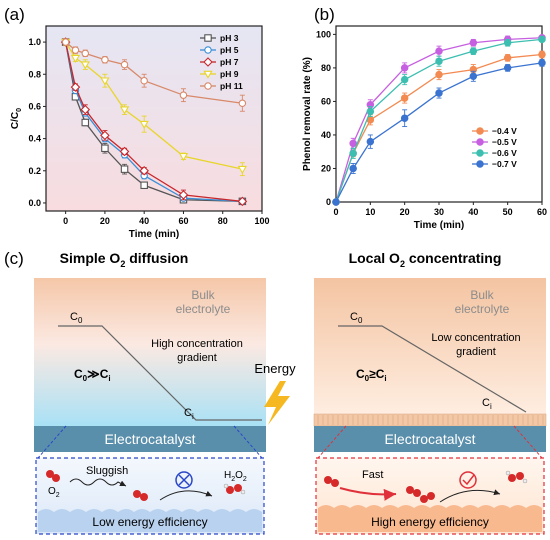  Describe the element at coordinates (487, 404) in the screenshot. I see `right-ci: Ci` at that location.